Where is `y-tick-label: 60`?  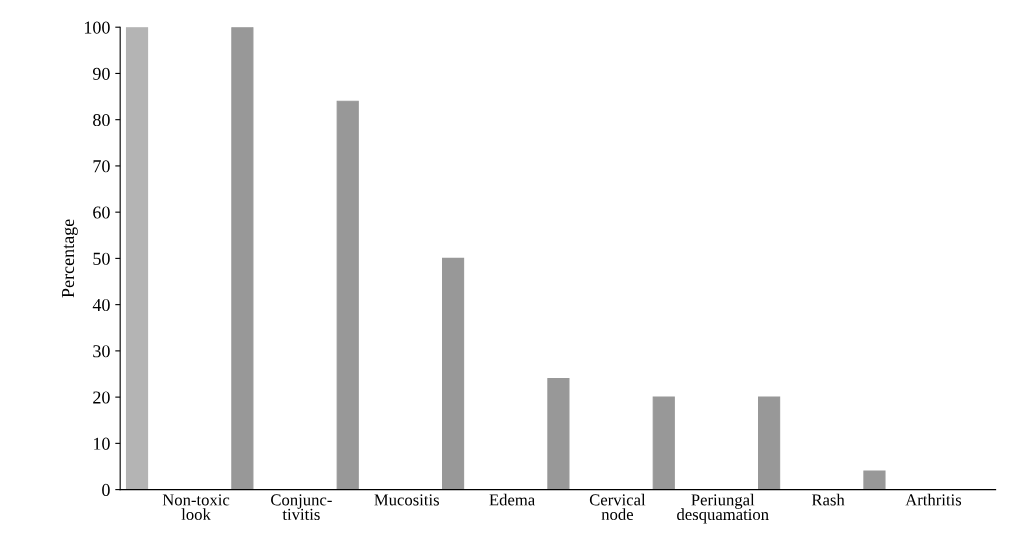 y-tick-label: 60 is located at coordinates (101, 212).